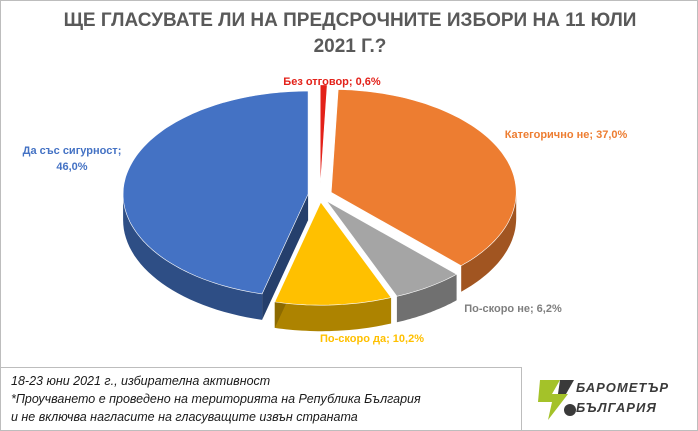 This screenshot has width=698, height=431. What do you see at coordinates (333, 253) in the screenshot?
I see `slice-rather-yes` at bounding box center [333, 253].